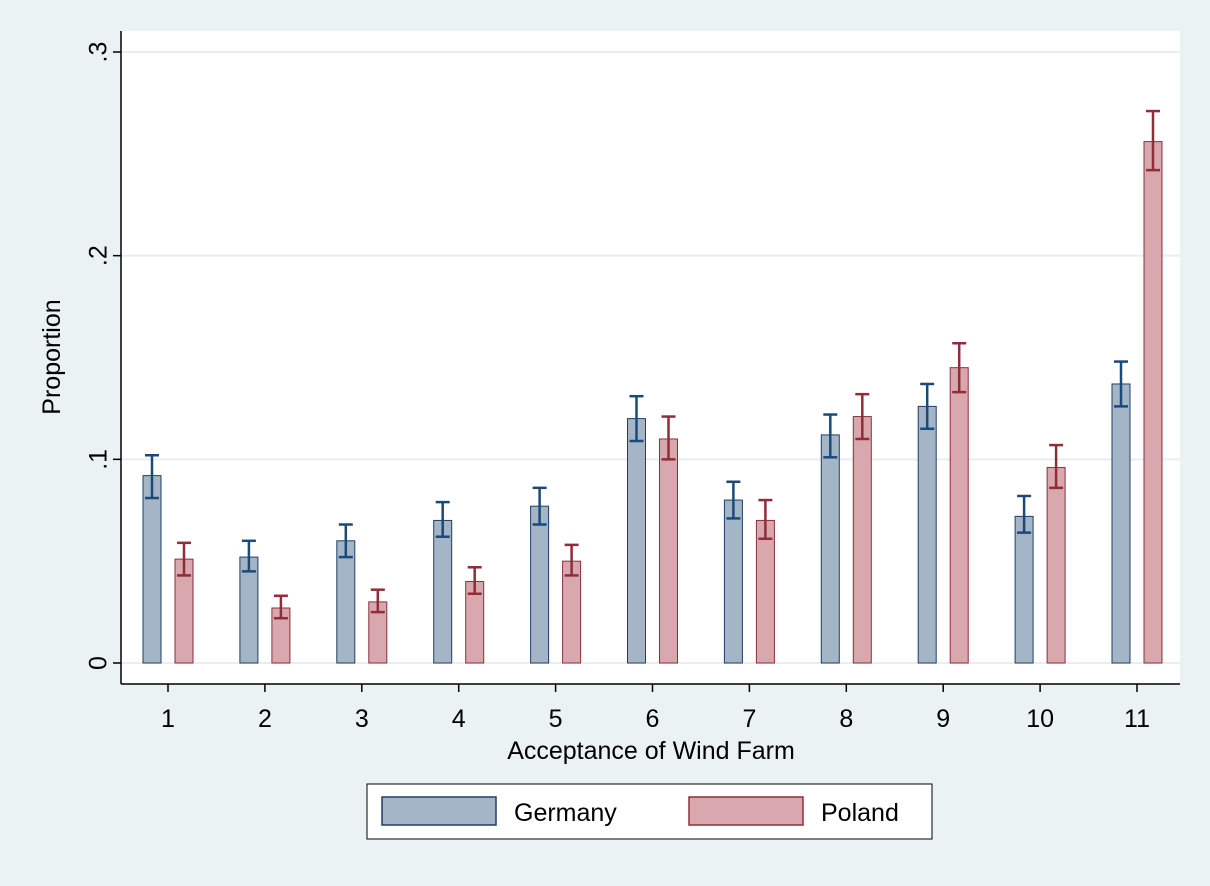  Describe the element at coordinates (1040, 719) in the screenshot. I see `x-tick-label: 10` at that location.